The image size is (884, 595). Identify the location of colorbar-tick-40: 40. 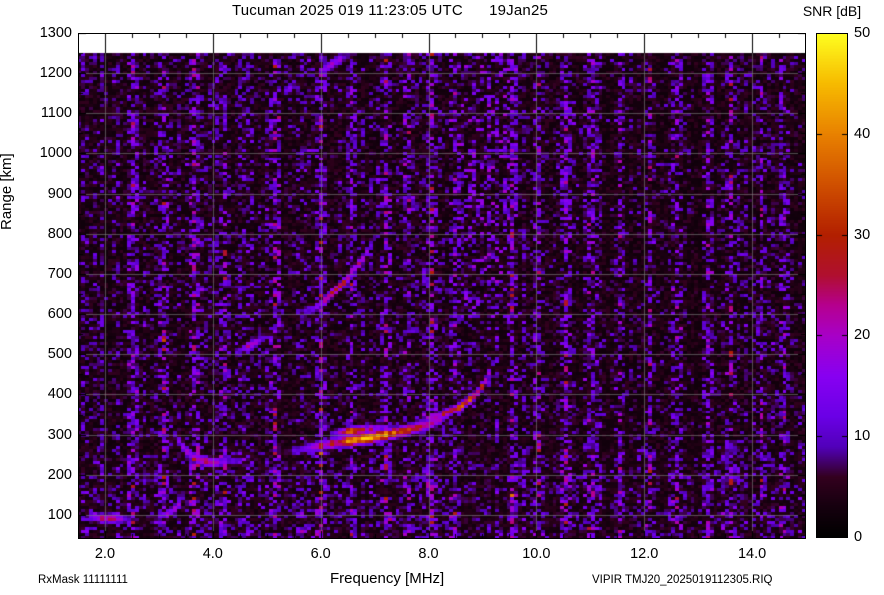
(862, 133).